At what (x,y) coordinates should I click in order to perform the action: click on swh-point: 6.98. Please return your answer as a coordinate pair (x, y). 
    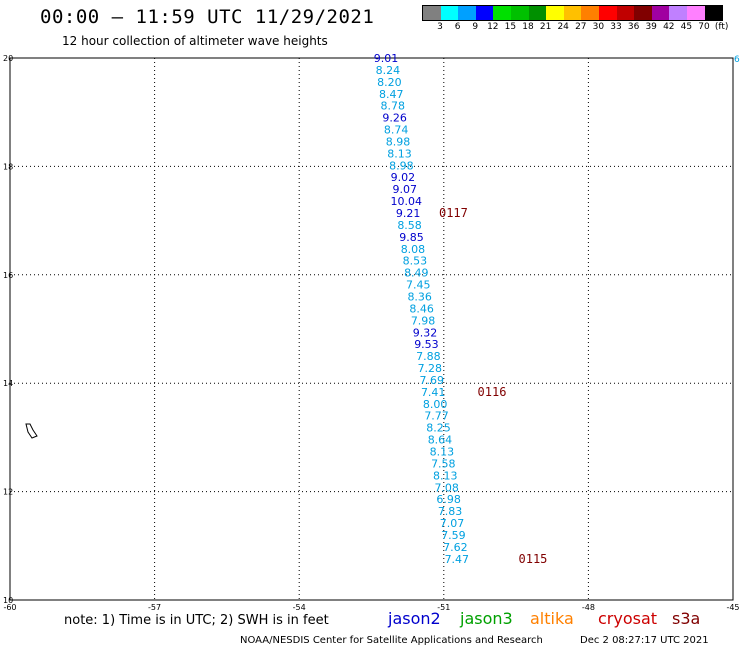
    Looking at the image, I should click on (448, 499).